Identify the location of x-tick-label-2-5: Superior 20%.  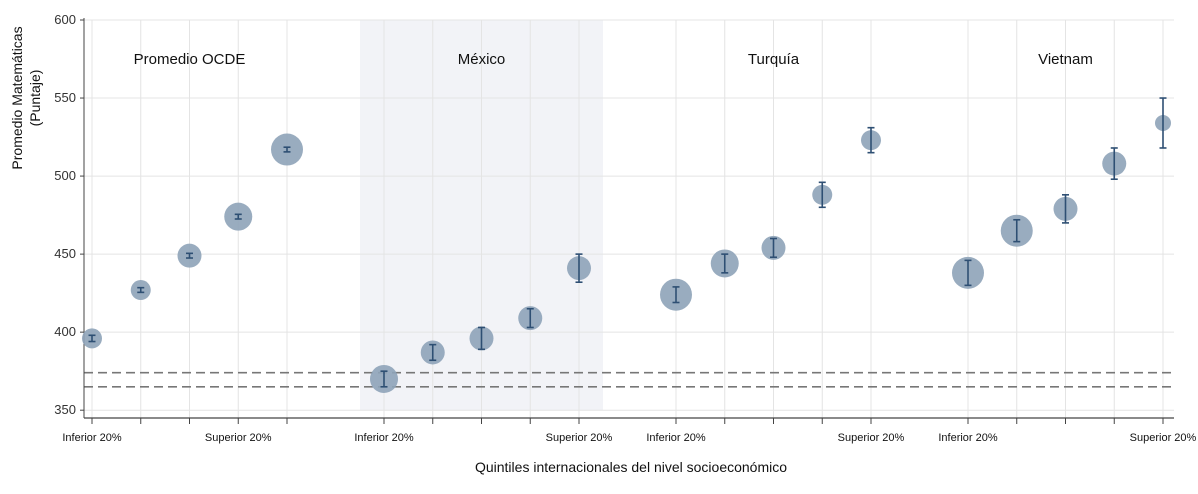
(871, 438).